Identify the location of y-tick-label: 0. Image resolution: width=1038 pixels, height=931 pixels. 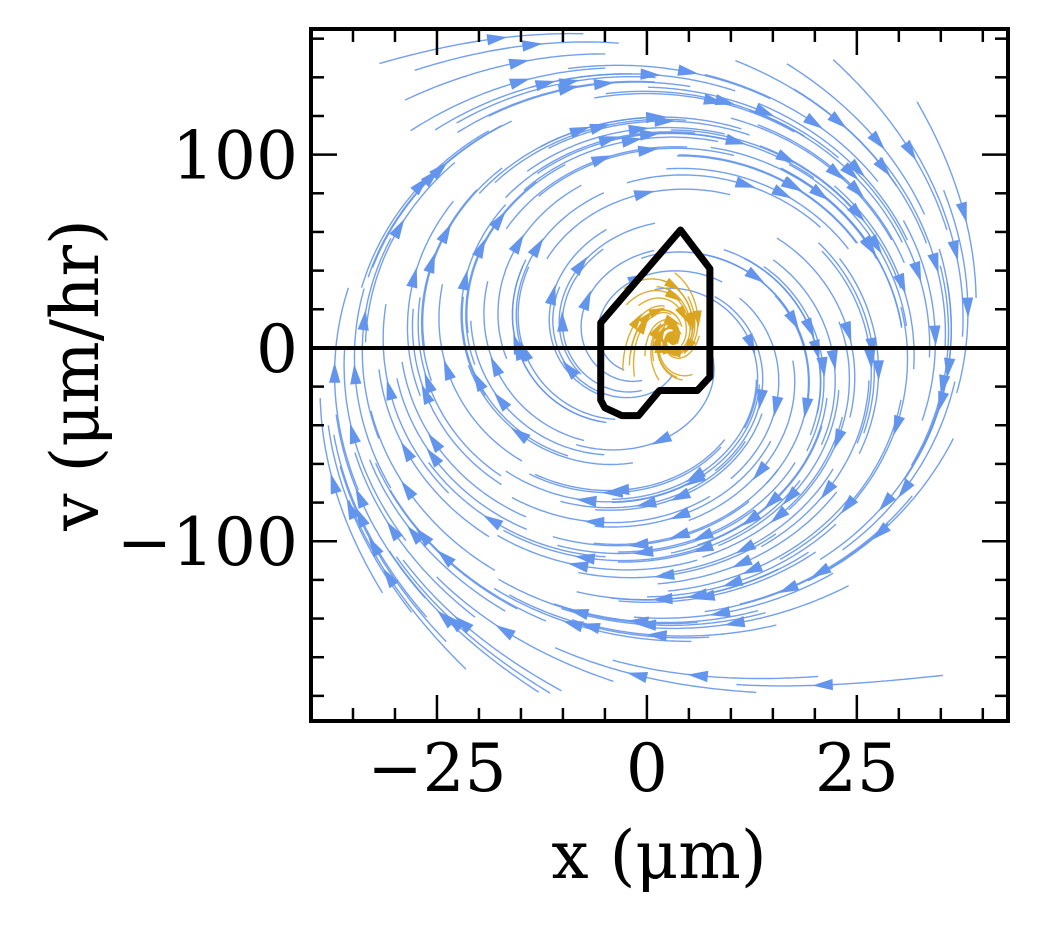
(277, 349).